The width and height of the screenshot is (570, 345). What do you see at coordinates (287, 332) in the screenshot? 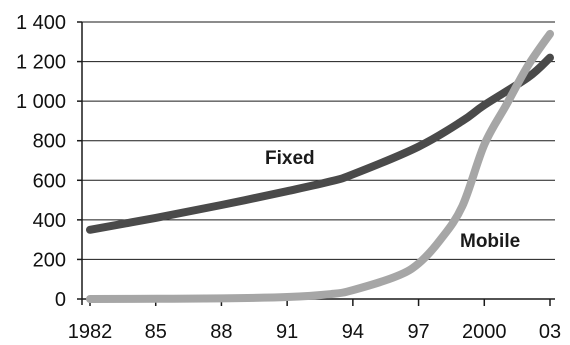
I see `x-tick-label: 91` at bounding box center [287, 332].